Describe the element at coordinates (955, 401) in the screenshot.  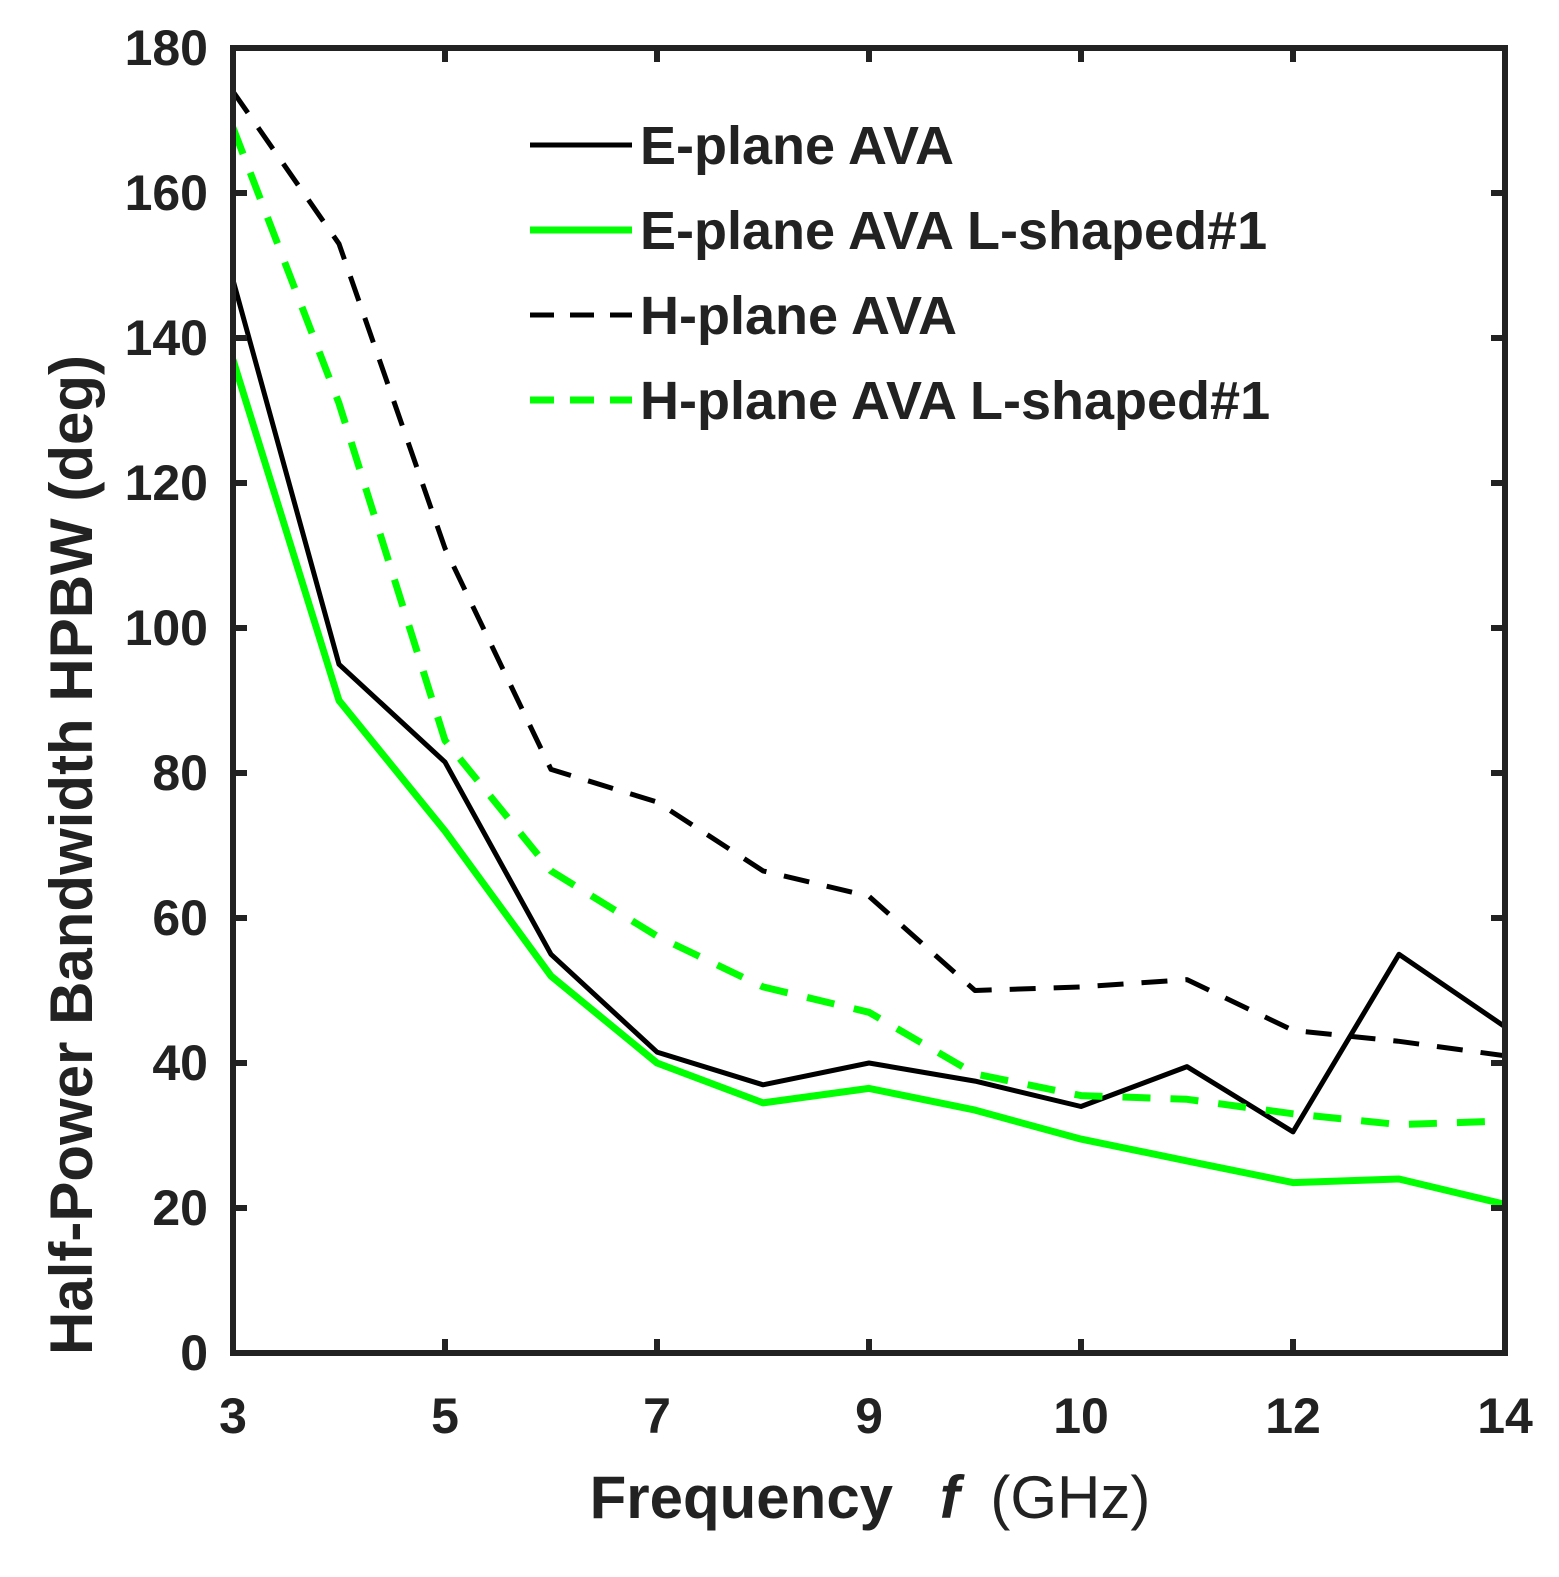
I see `legend-label-4: H-plane AVA L-shaped#1` at that location.